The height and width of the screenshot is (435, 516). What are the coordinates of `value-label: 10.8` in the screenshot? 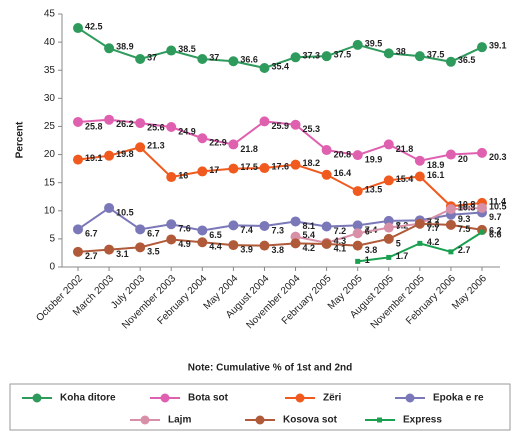 It's located at (467, 205).